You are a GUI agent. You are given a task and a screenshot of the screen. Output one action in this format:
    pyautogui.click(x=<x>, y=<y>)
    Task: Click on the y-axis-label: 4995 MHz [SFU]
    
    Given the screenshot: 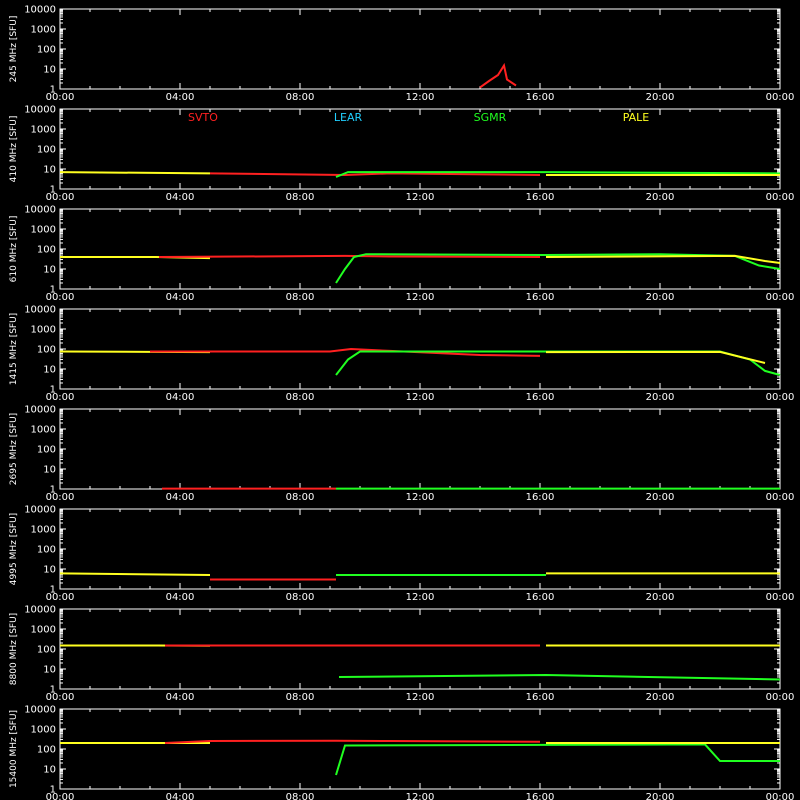 What is the action you would take?
    pyautogui.click(x=14, y=549)
    